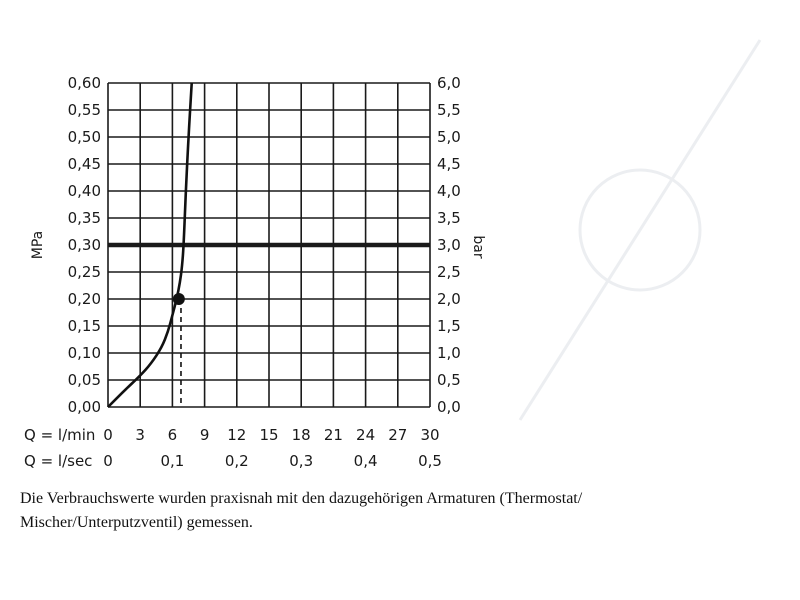 This screenshot has width=800, height=600. I want to click on left-tick-label: 0,25, so click(84, 272).